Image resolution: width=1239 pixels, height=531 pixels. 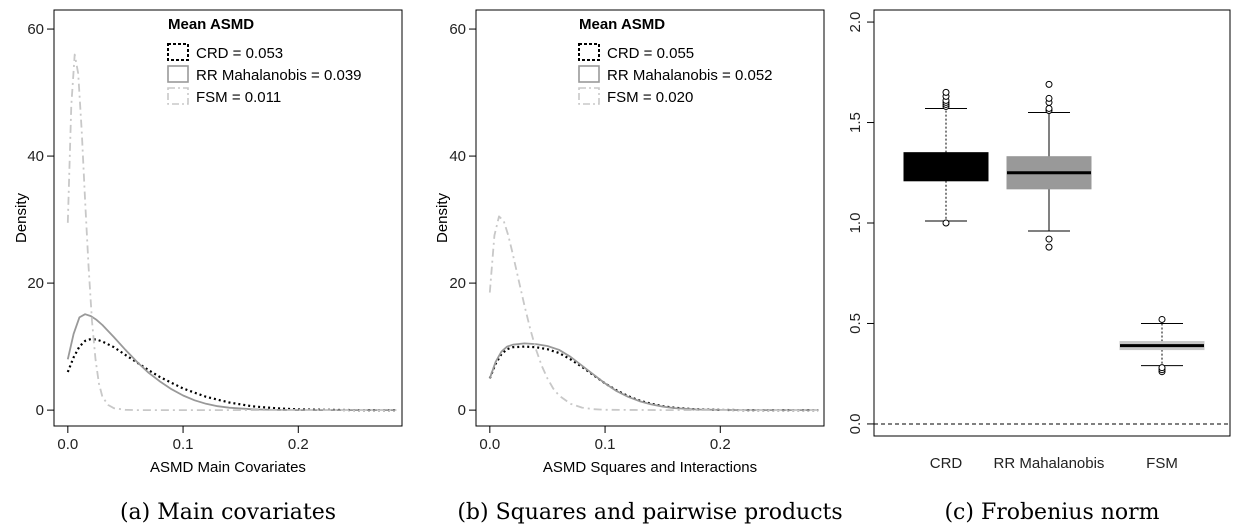 What do you see at coordinates (40, 410) in the screenshot?
I see `panel-a-ytick-label: 0` at bounding box center [40, 410].